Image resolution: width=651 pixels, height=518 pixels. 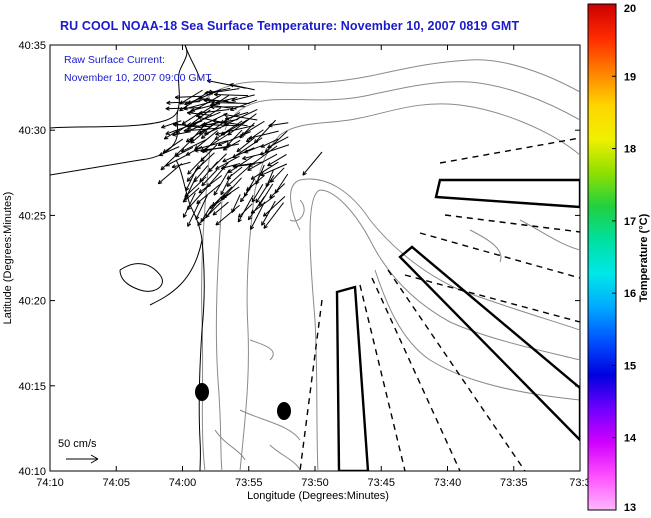 What do you see at coordinates (630, 439) in the screenshot?
I see `colorbar-tick-label: 14` at bounding box center [630, 439].